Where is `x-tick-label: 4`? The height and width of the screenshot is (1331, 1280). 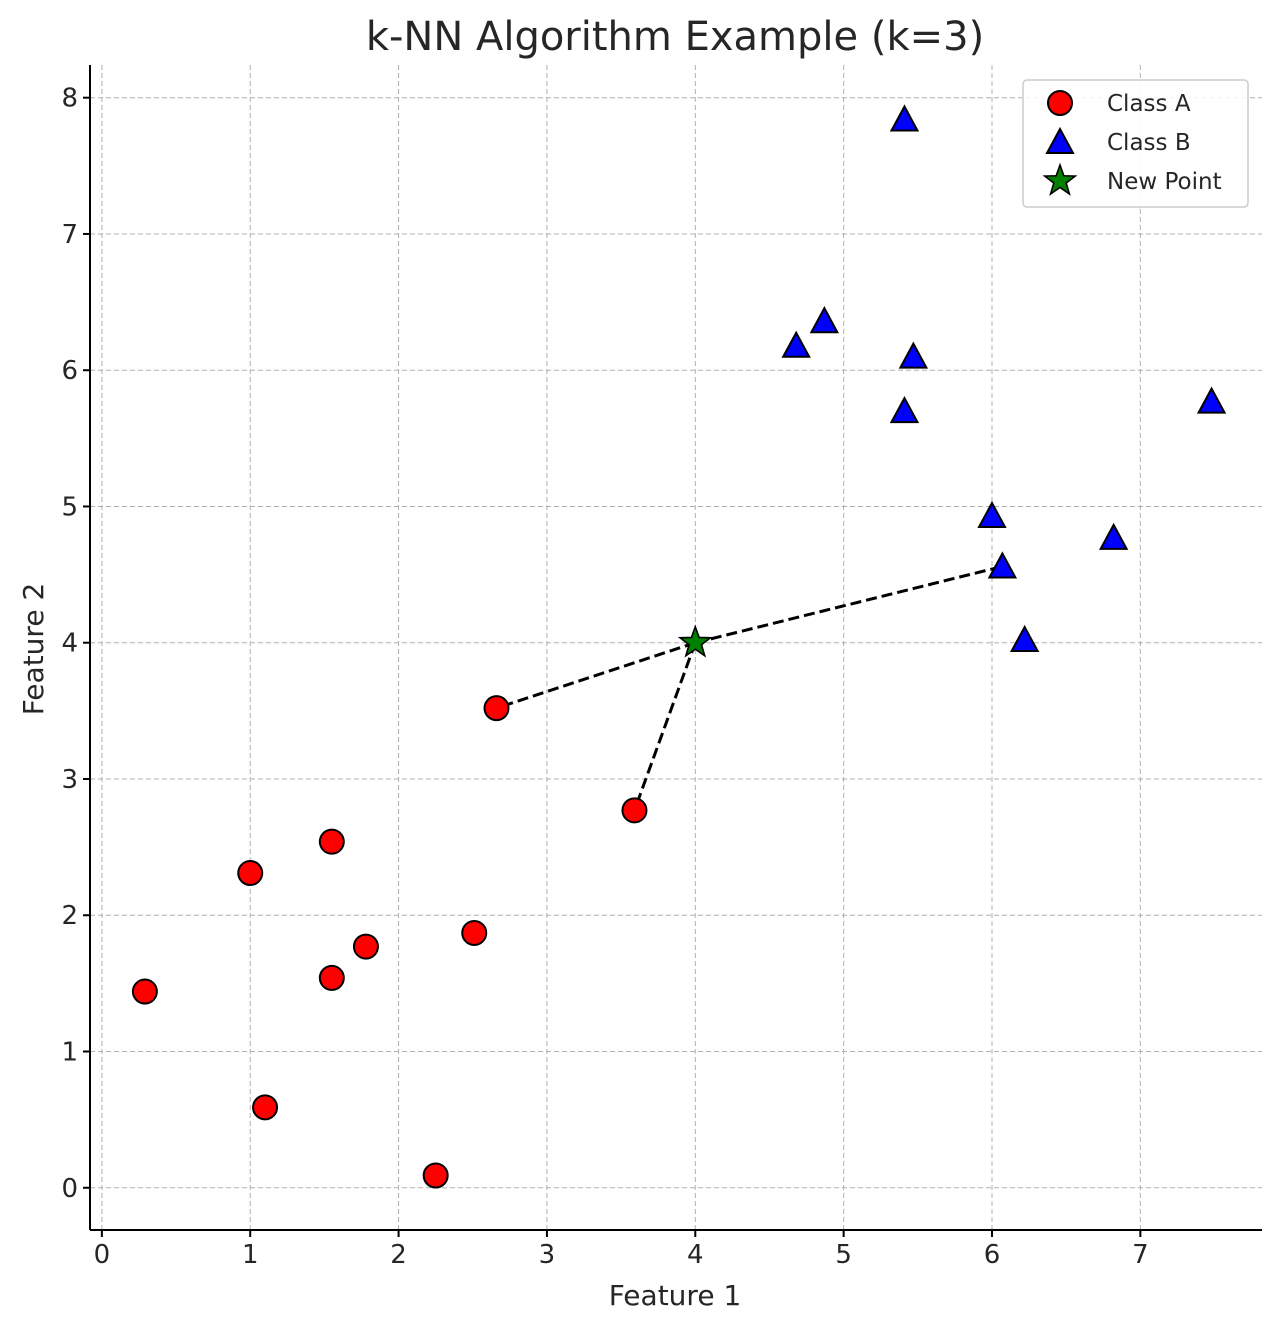
x-tick-label: 4 is located at coordinates (695, 1255).